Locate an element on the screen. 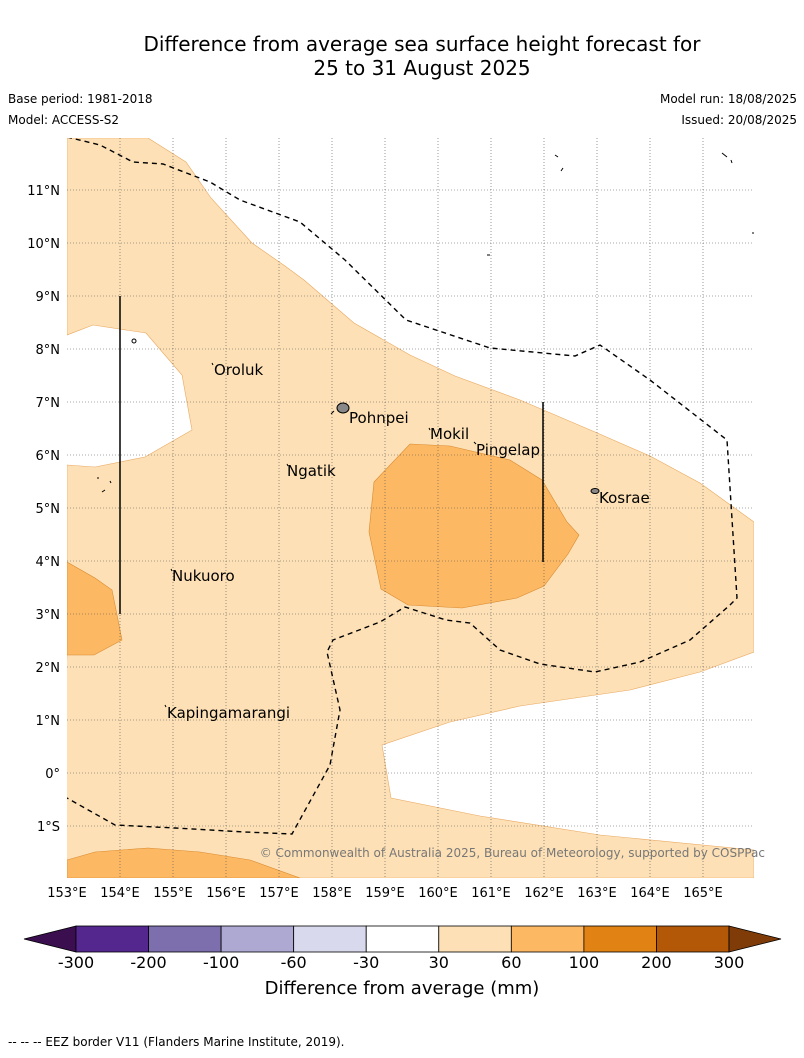 The height and width of the screenshot is (1058, 804). latitude-label: 1°N is located at coordinates (48, 721).